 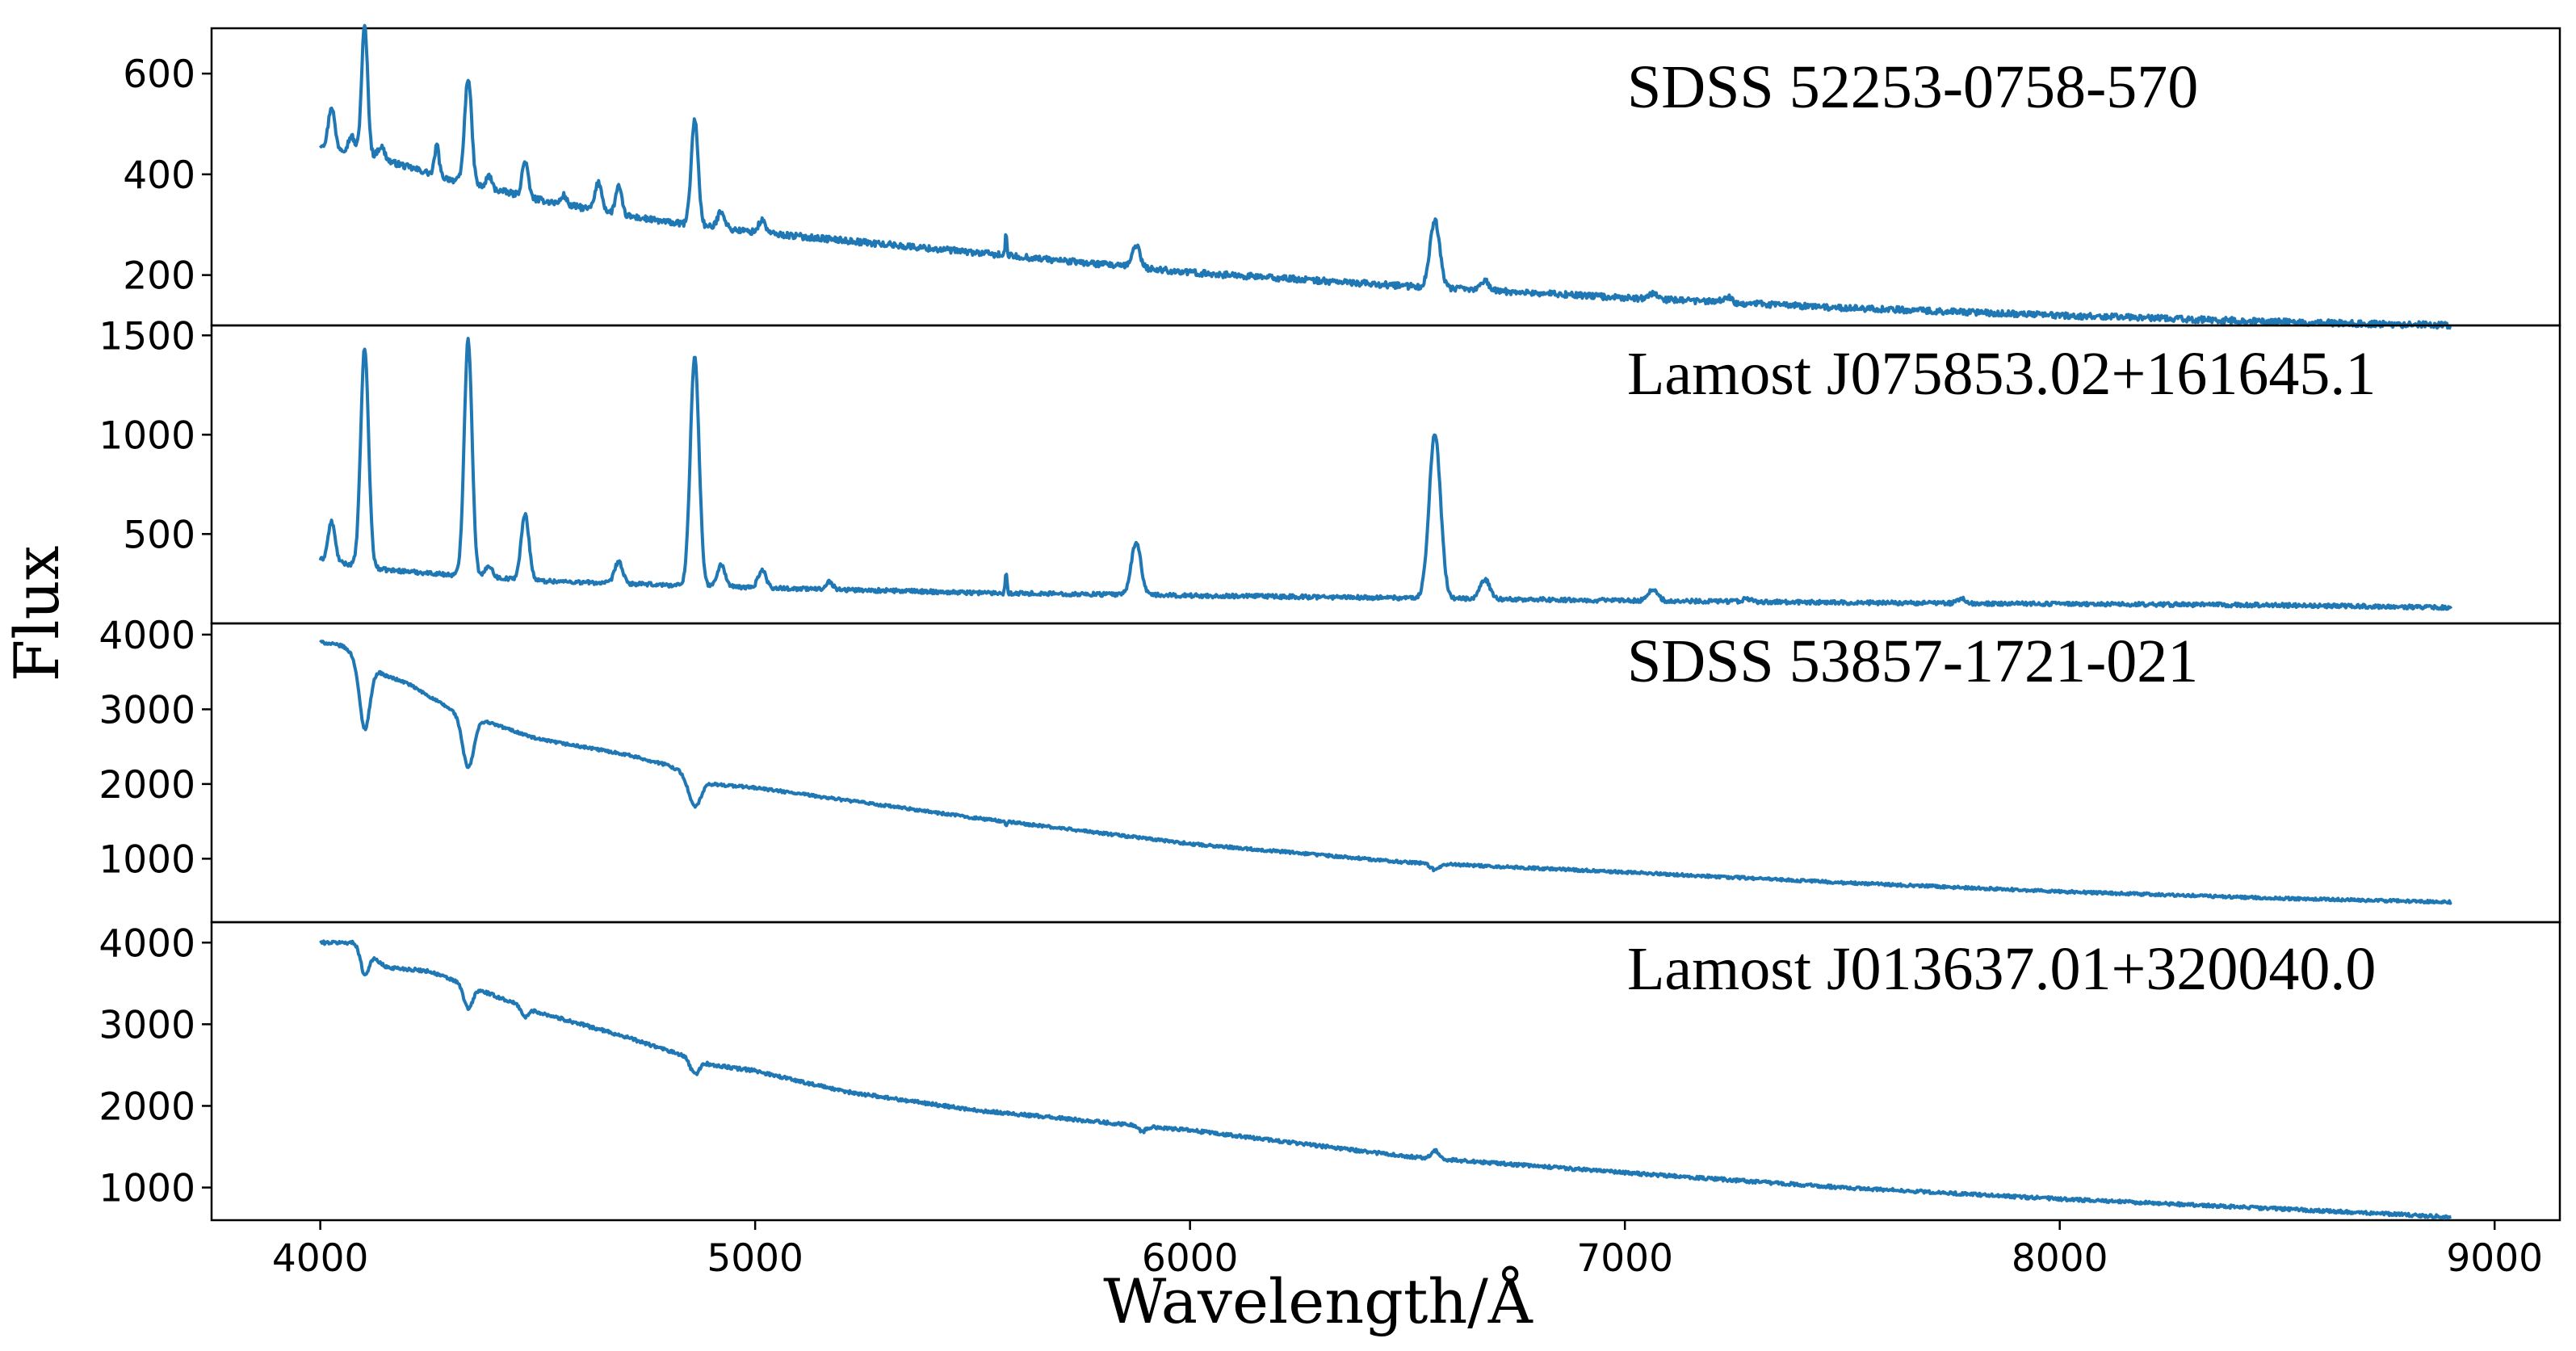 What do you see at coordinates (1407, 1250) in the screenshot?
I see `x-axis: 4000 5000 6000 7000 8000 9000` at bounding box center [1407, 1250].